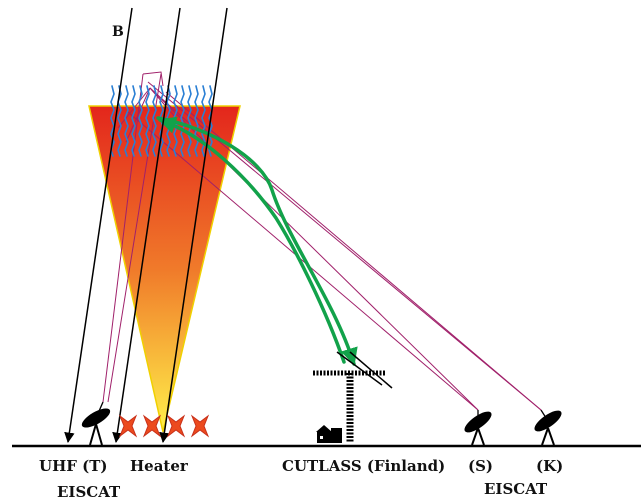 This screenshot has height=502, width=641. What do you see at coordinates (89, 492) in the screenshot?
I see `eiscat-left-label: EISCAT` at bounding box center [89, 492].